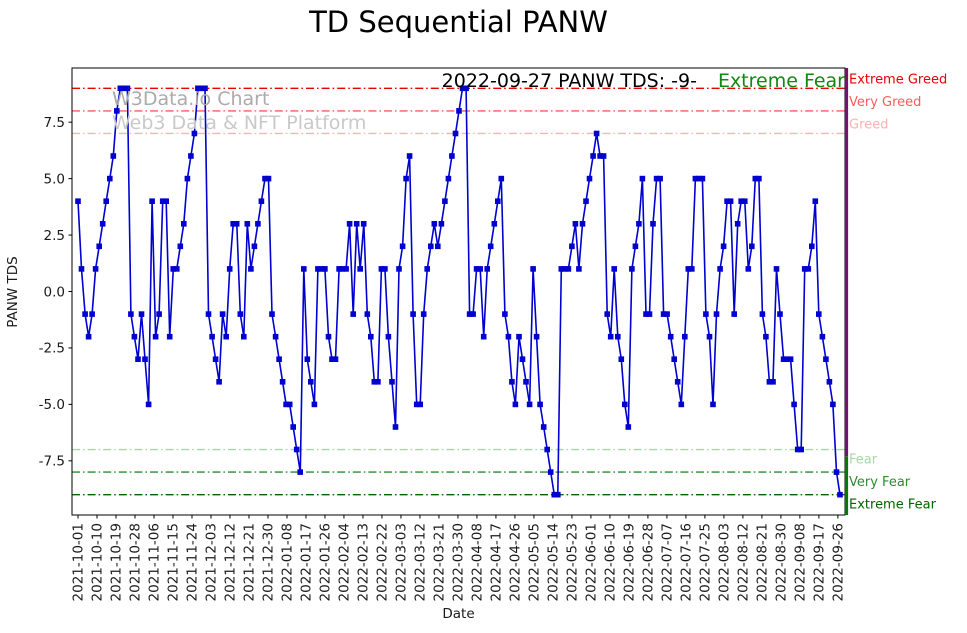 The height and width of the screenshot is (633, 967). Describe the element at coordinates (781, 562) in the screenshot. I see `x-tick-label: 2022-08-30` at that location.